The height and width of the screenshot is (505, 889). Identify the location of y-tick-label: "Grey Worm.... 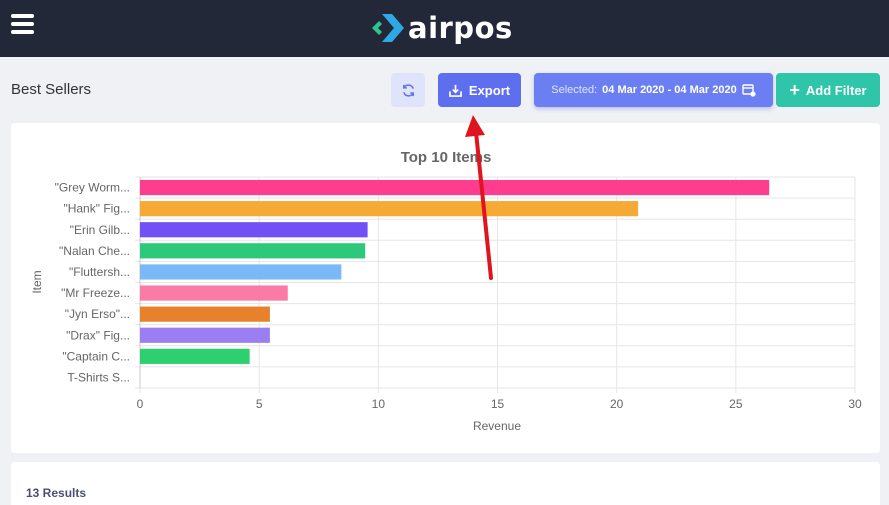
(92, 188).